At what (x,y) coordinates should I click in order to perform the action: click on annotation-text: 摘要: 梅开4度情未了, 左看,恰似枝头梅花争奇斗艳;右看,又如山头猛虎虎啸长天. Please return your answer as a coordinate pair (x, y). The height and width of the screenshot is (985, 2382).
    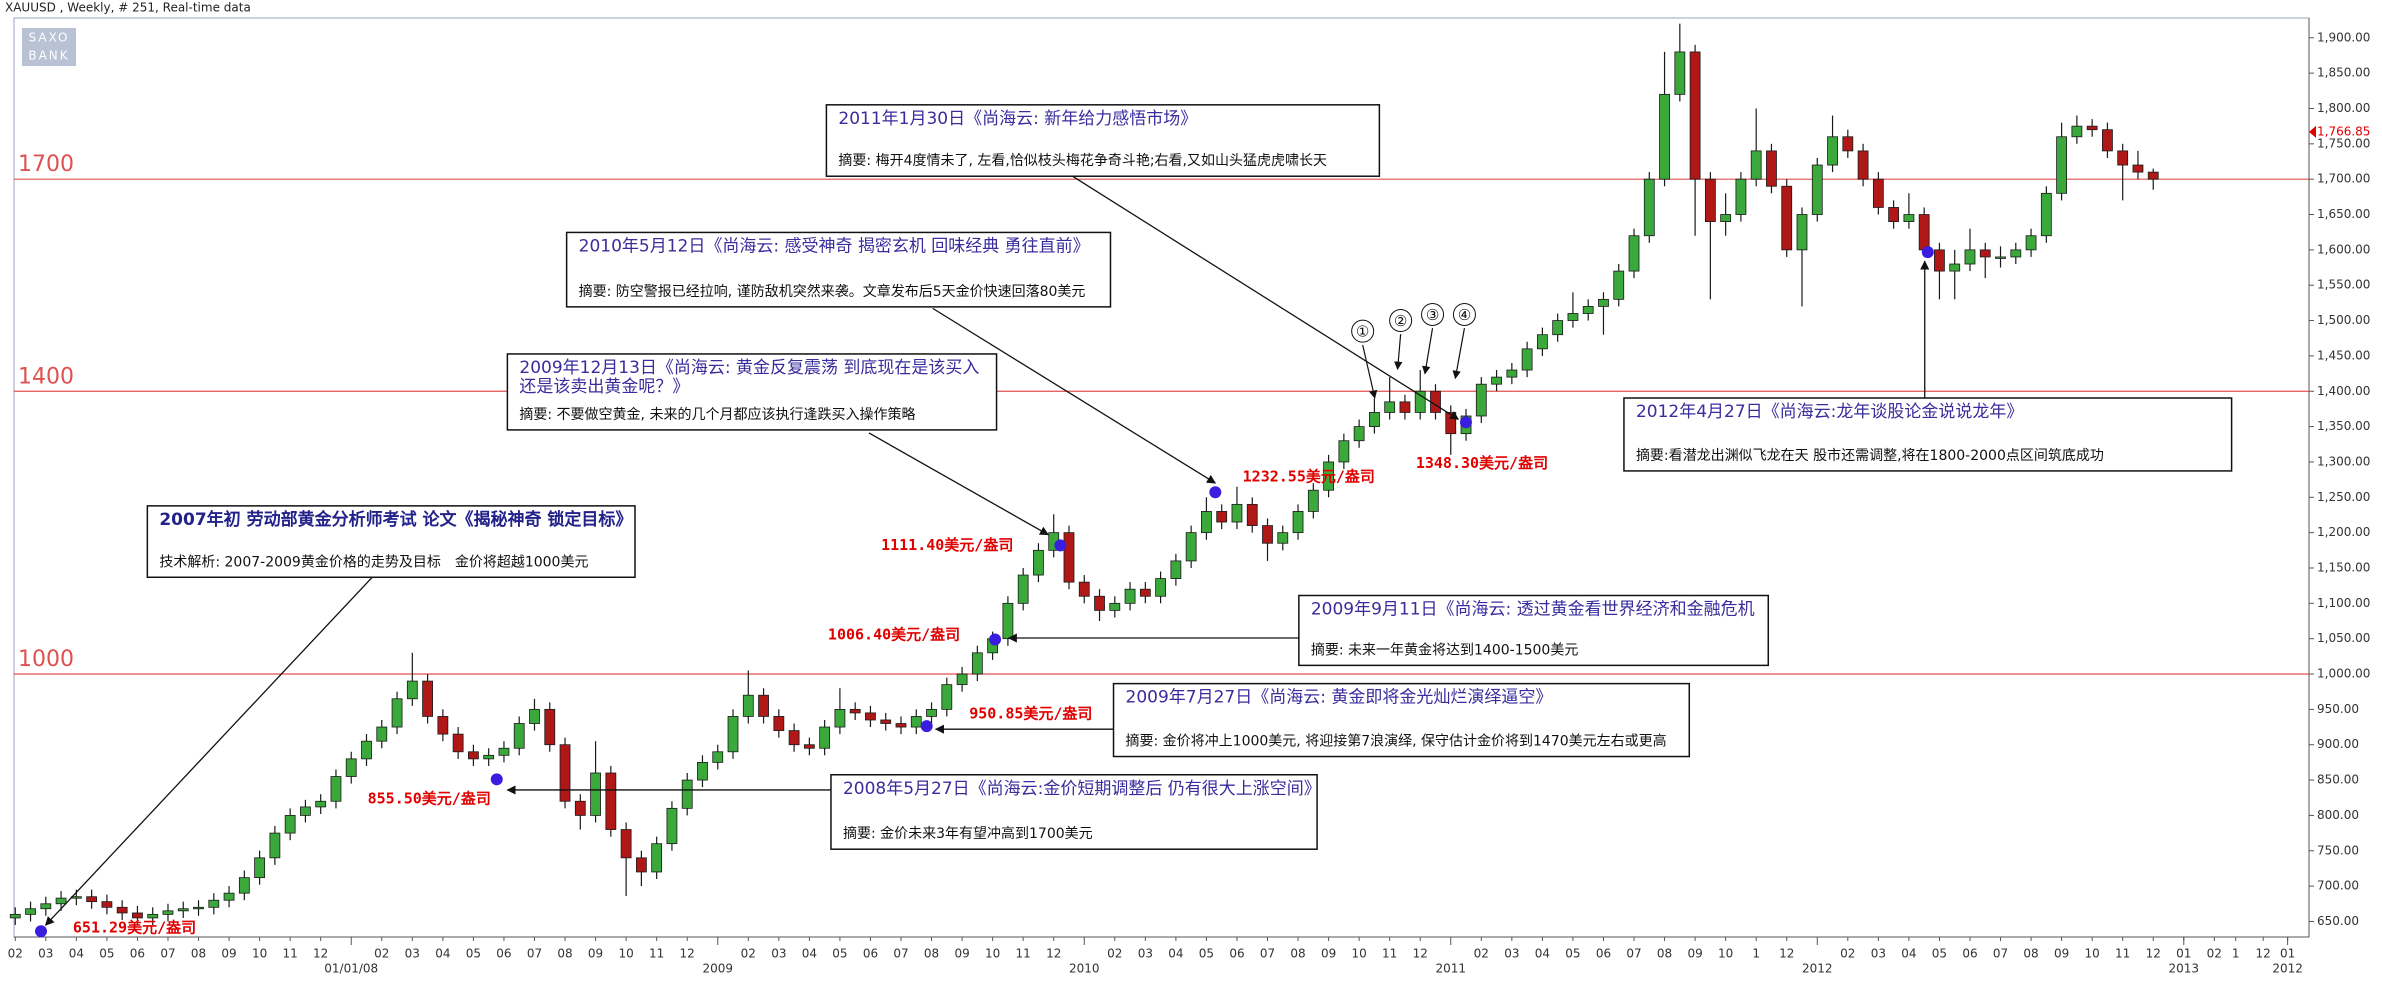
    Looking at the image, I should click on (1082, 160).